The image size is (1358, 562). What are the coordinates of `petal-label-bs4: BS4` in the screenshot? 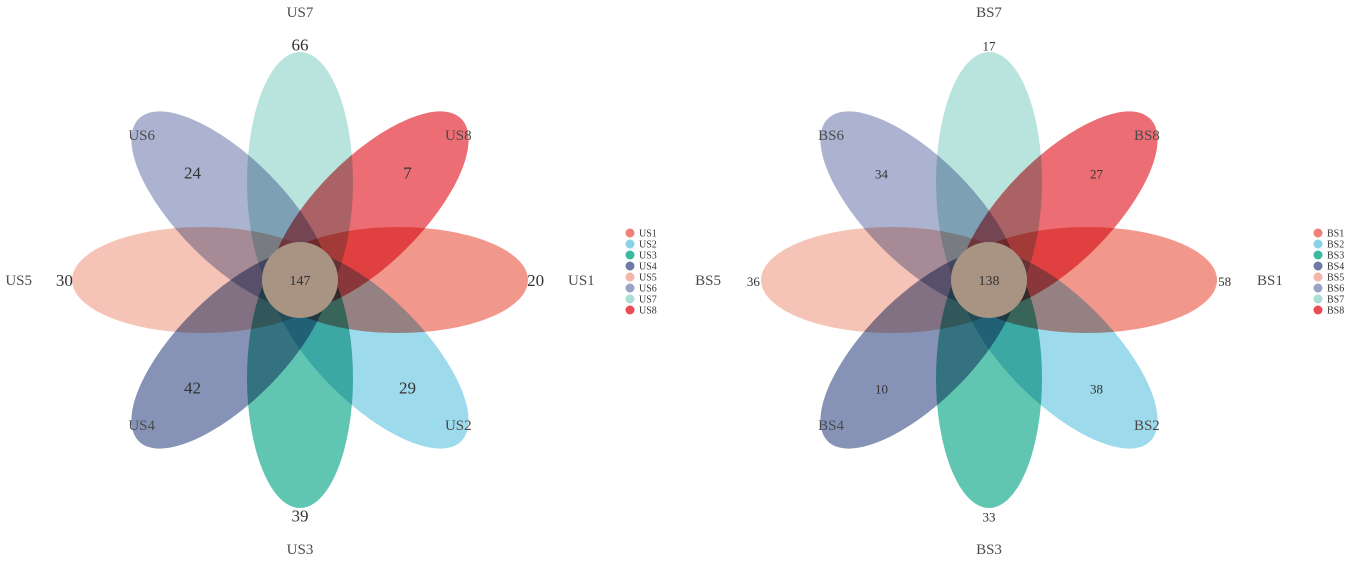 It's located at (831, 426).